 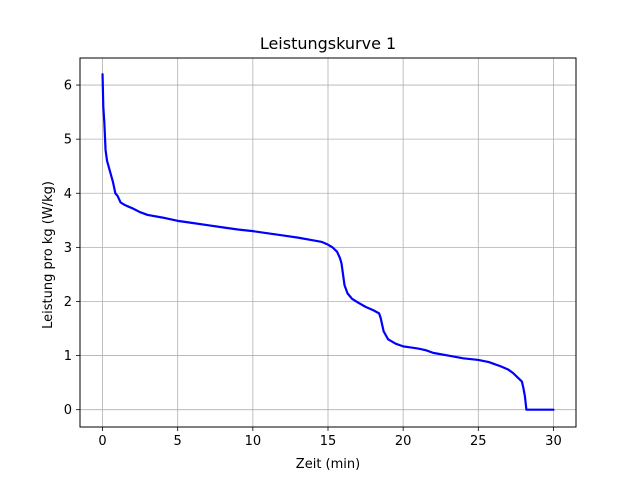 I want to click on y-tick-label: 6, so click(x=68, y=86).